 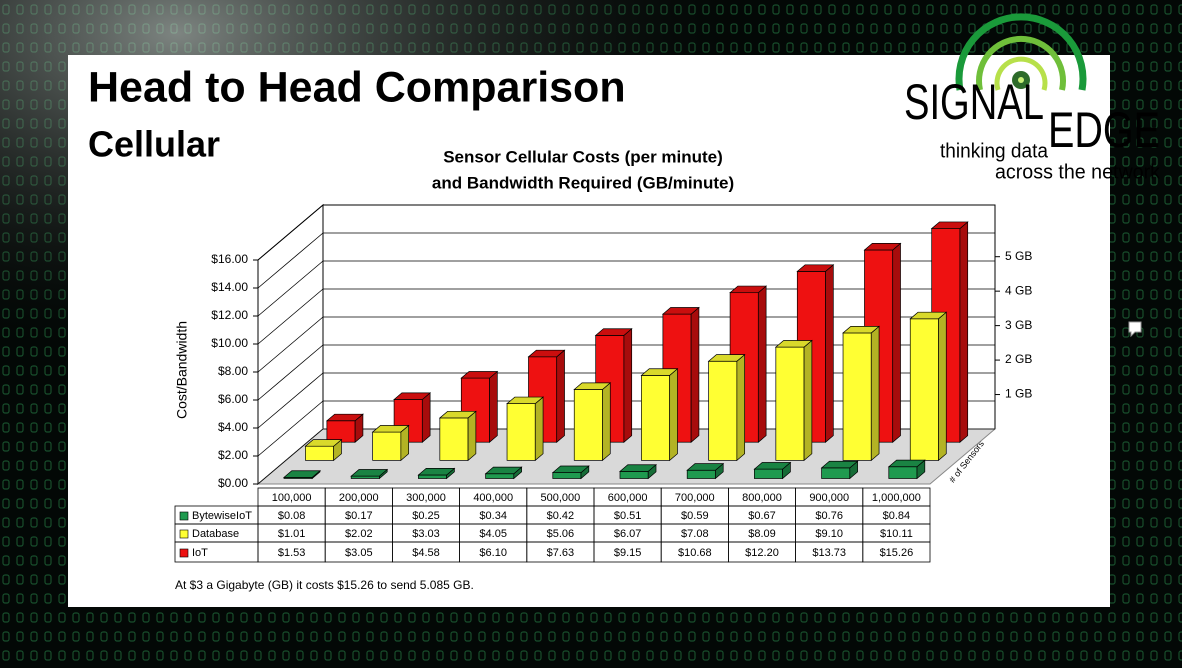 I want to click on table-value: $2.02, so click(x=359, y=534).